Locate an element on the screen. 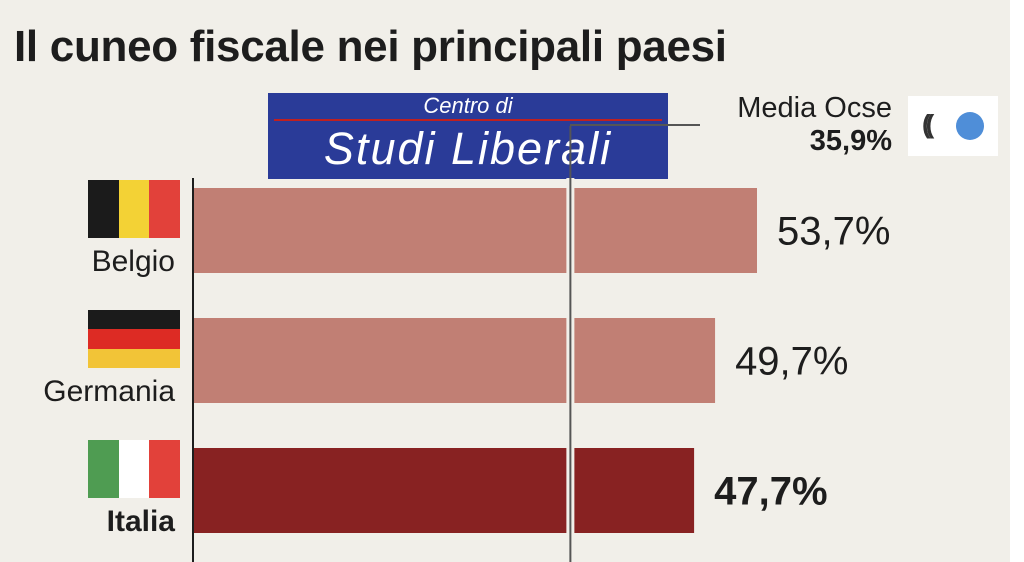 The width and height of the screenshot is (1024, 562). flag-belgio-icon is located at coordinates (134, 209).